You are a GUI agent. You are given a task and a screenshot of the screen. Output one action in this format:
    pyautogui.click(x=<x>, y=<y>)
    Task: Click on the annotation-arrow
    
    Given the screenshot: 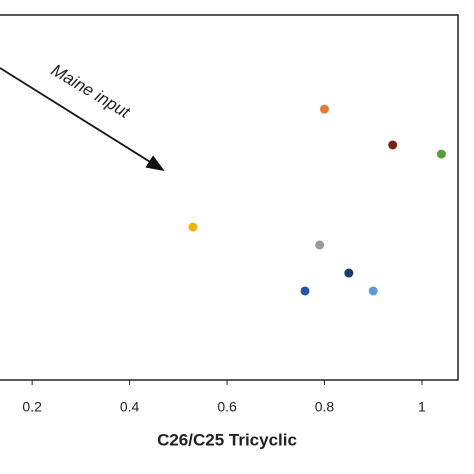 What is the action you would take?
    pyautogui.click(x=82, y=119)
    